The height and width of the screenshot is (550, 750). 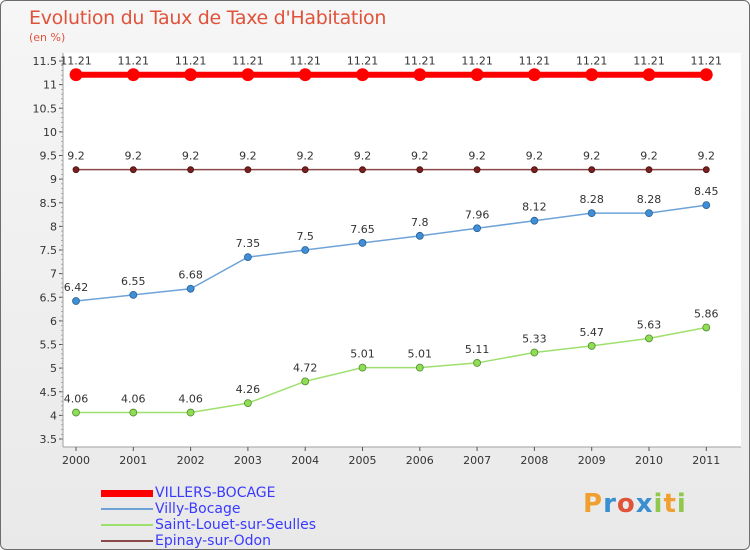 What do you see at coordinates (190, 275) in the screenshot?
I see `data-label: 6.68` at bounding box center [190, 275].